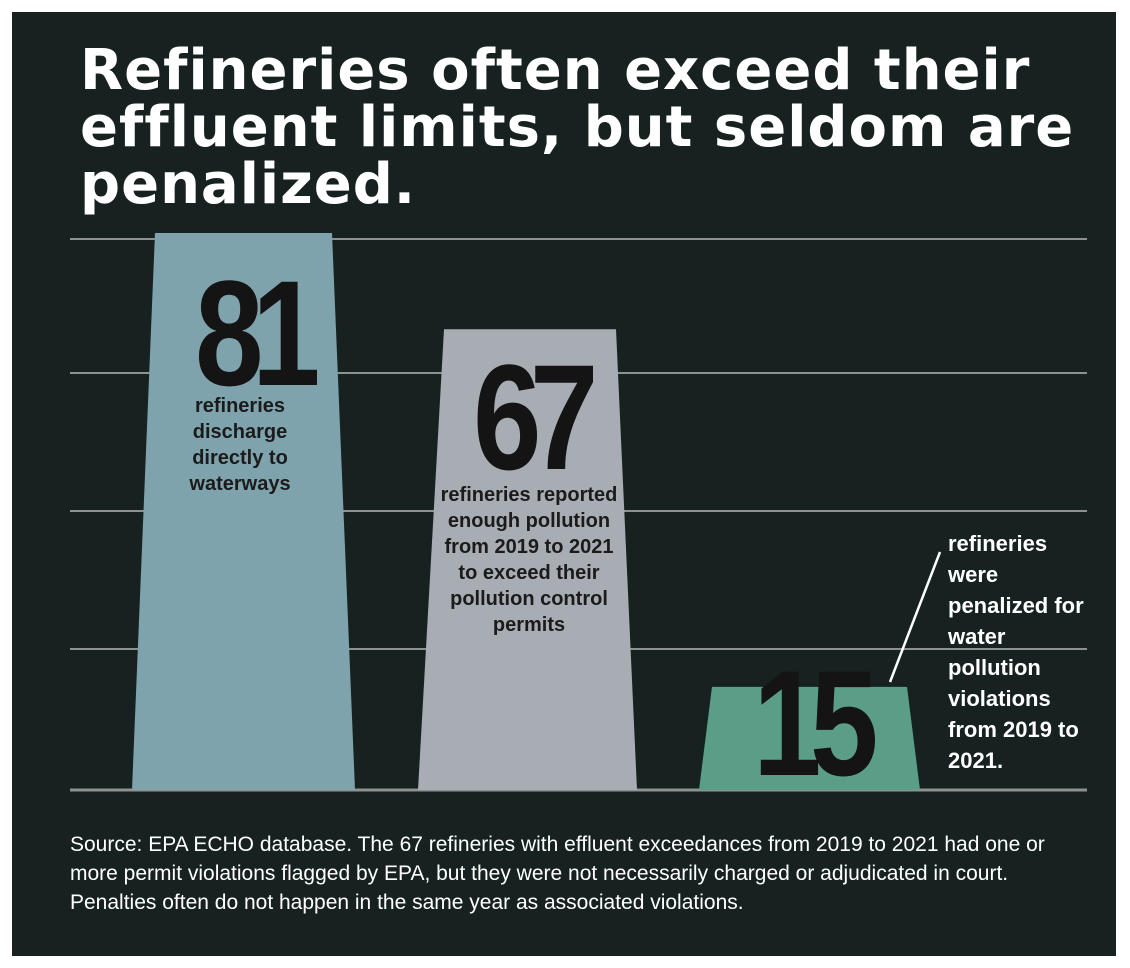 The image size is (1130, 968). Describe the element at coordinates (815, 723) in the screenshot. I see `bar-value-label-3: 15` at that location.